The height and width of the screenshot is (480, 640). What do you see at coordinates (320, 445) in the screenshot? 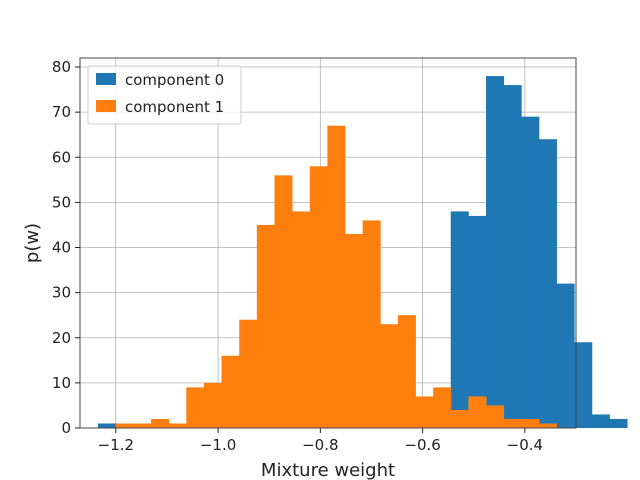
I see `x-tick-label: −0.8` at bounding box center [320, 445].